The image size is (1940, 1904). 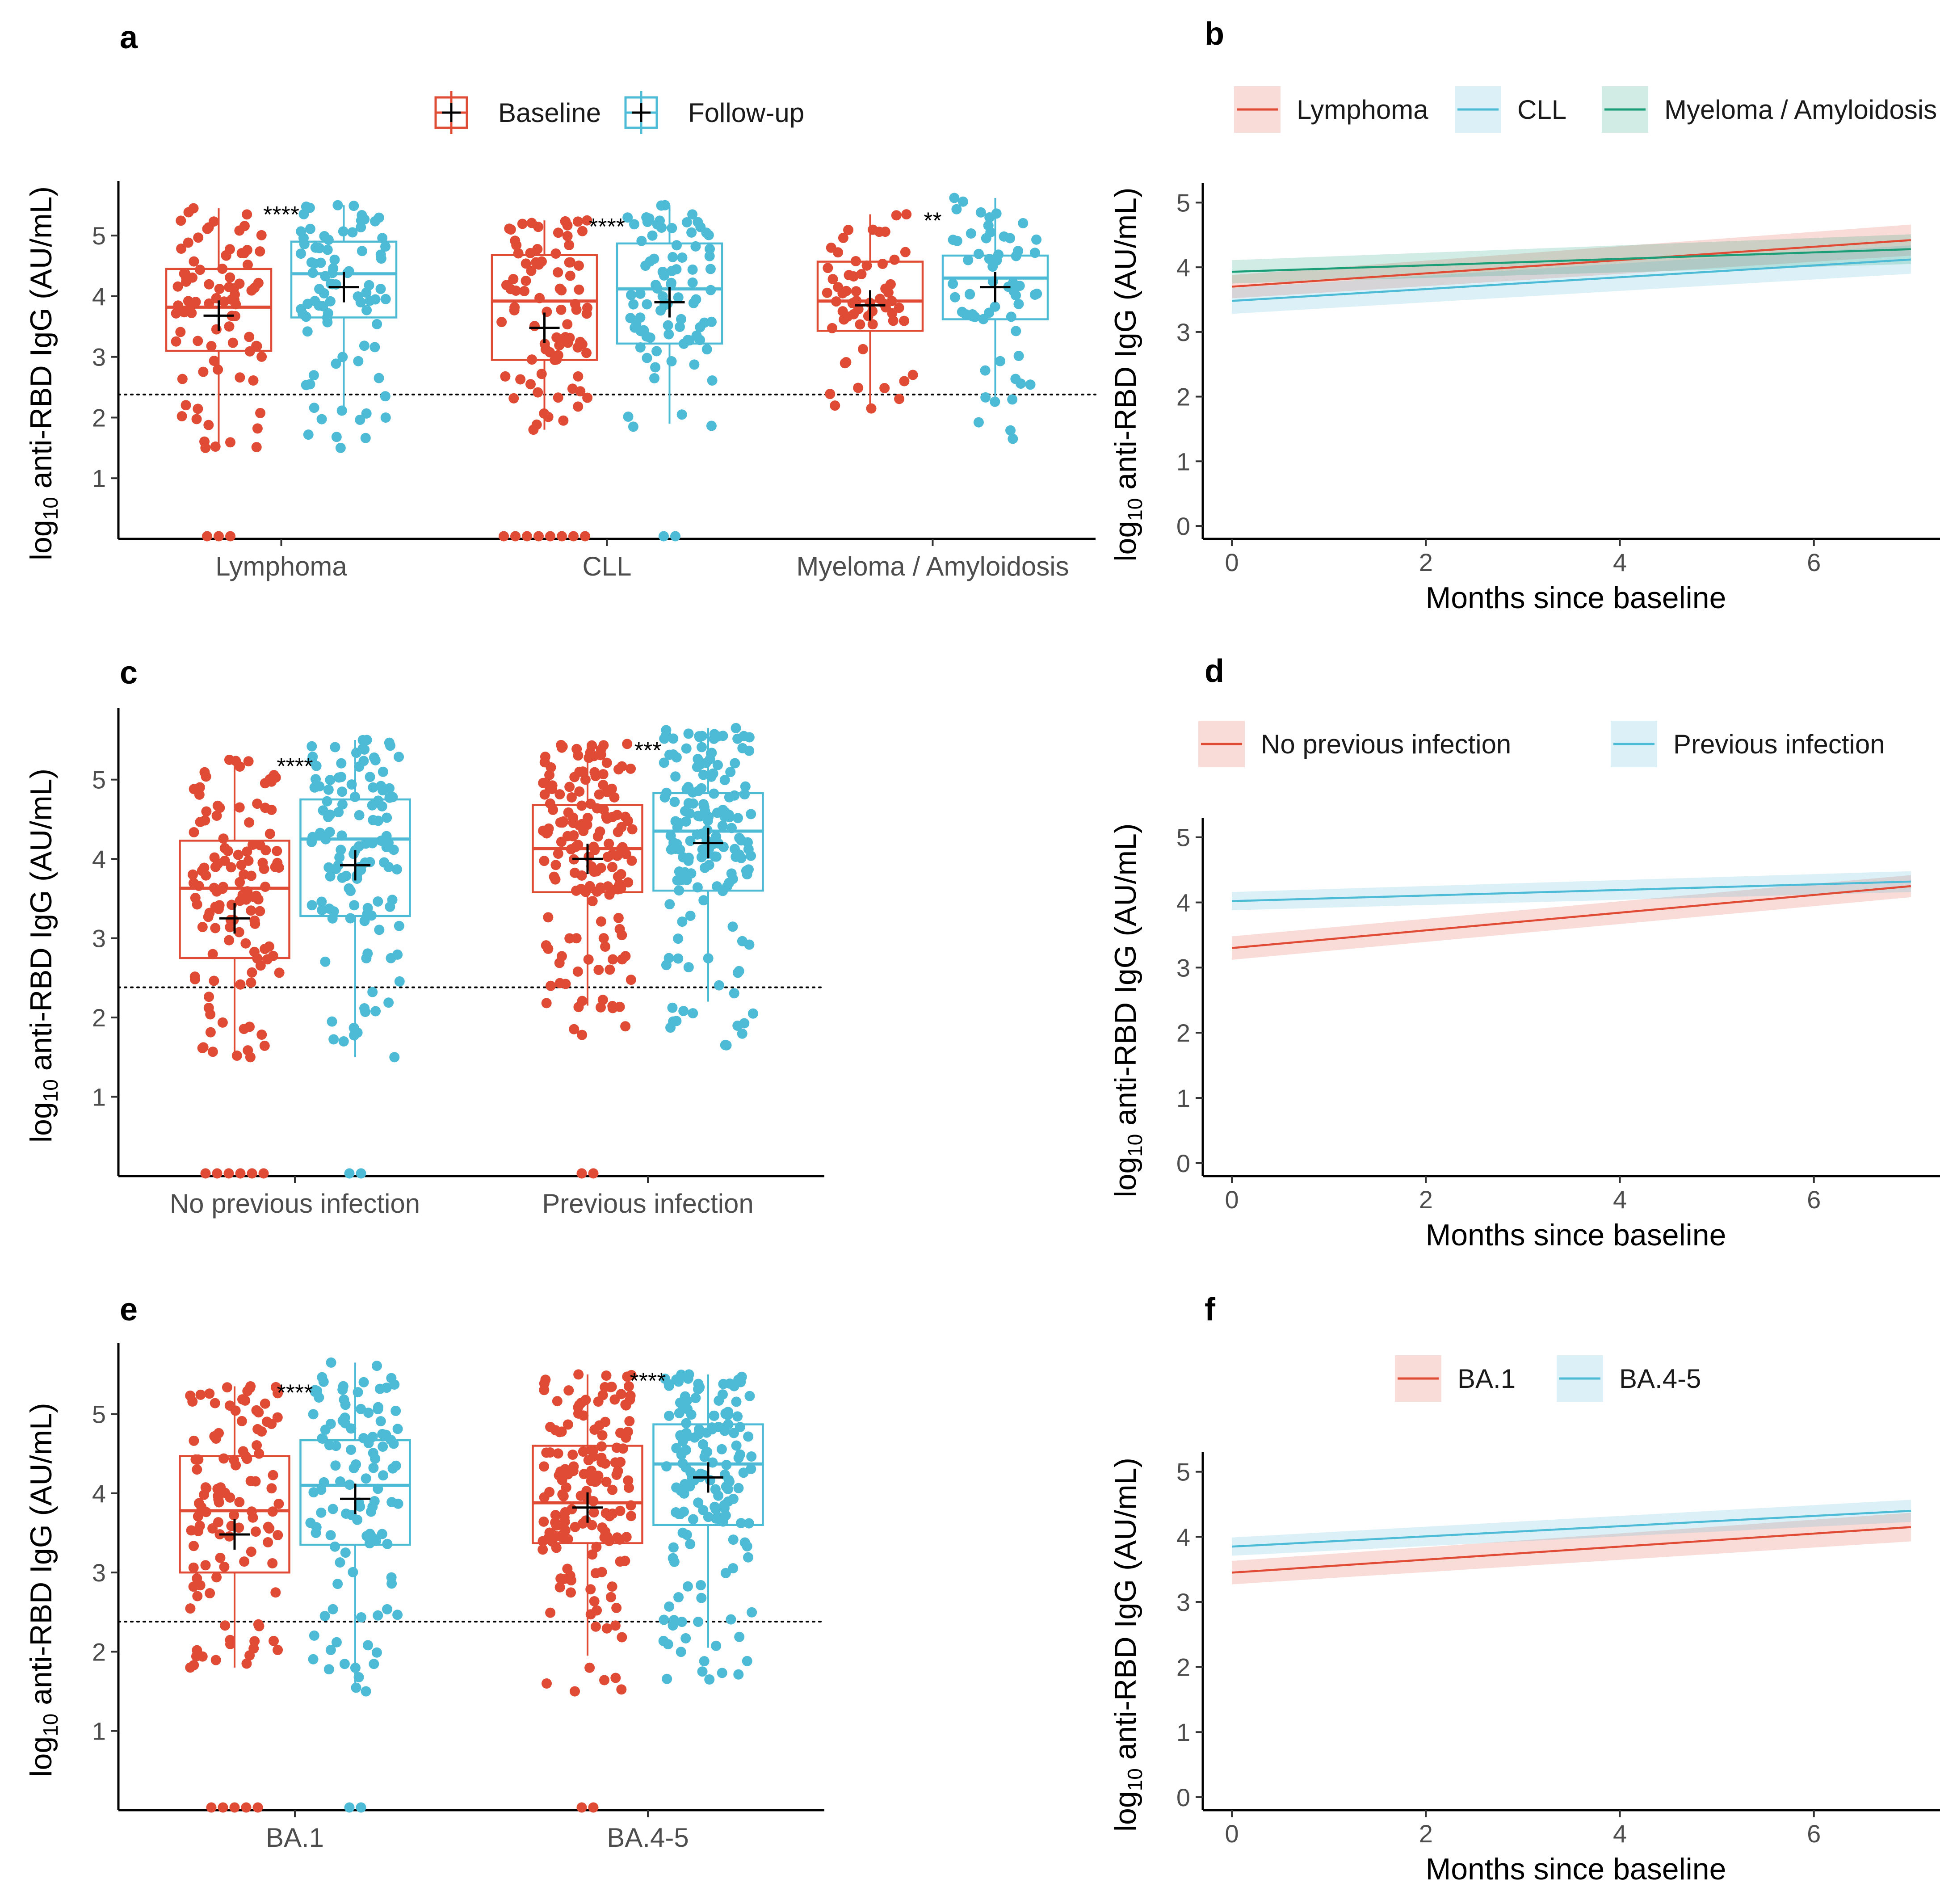 What do you see at coordinates (99, 296) in the screenshot?
I see `y-tick-label: 4` at bounding box center [99, 296].